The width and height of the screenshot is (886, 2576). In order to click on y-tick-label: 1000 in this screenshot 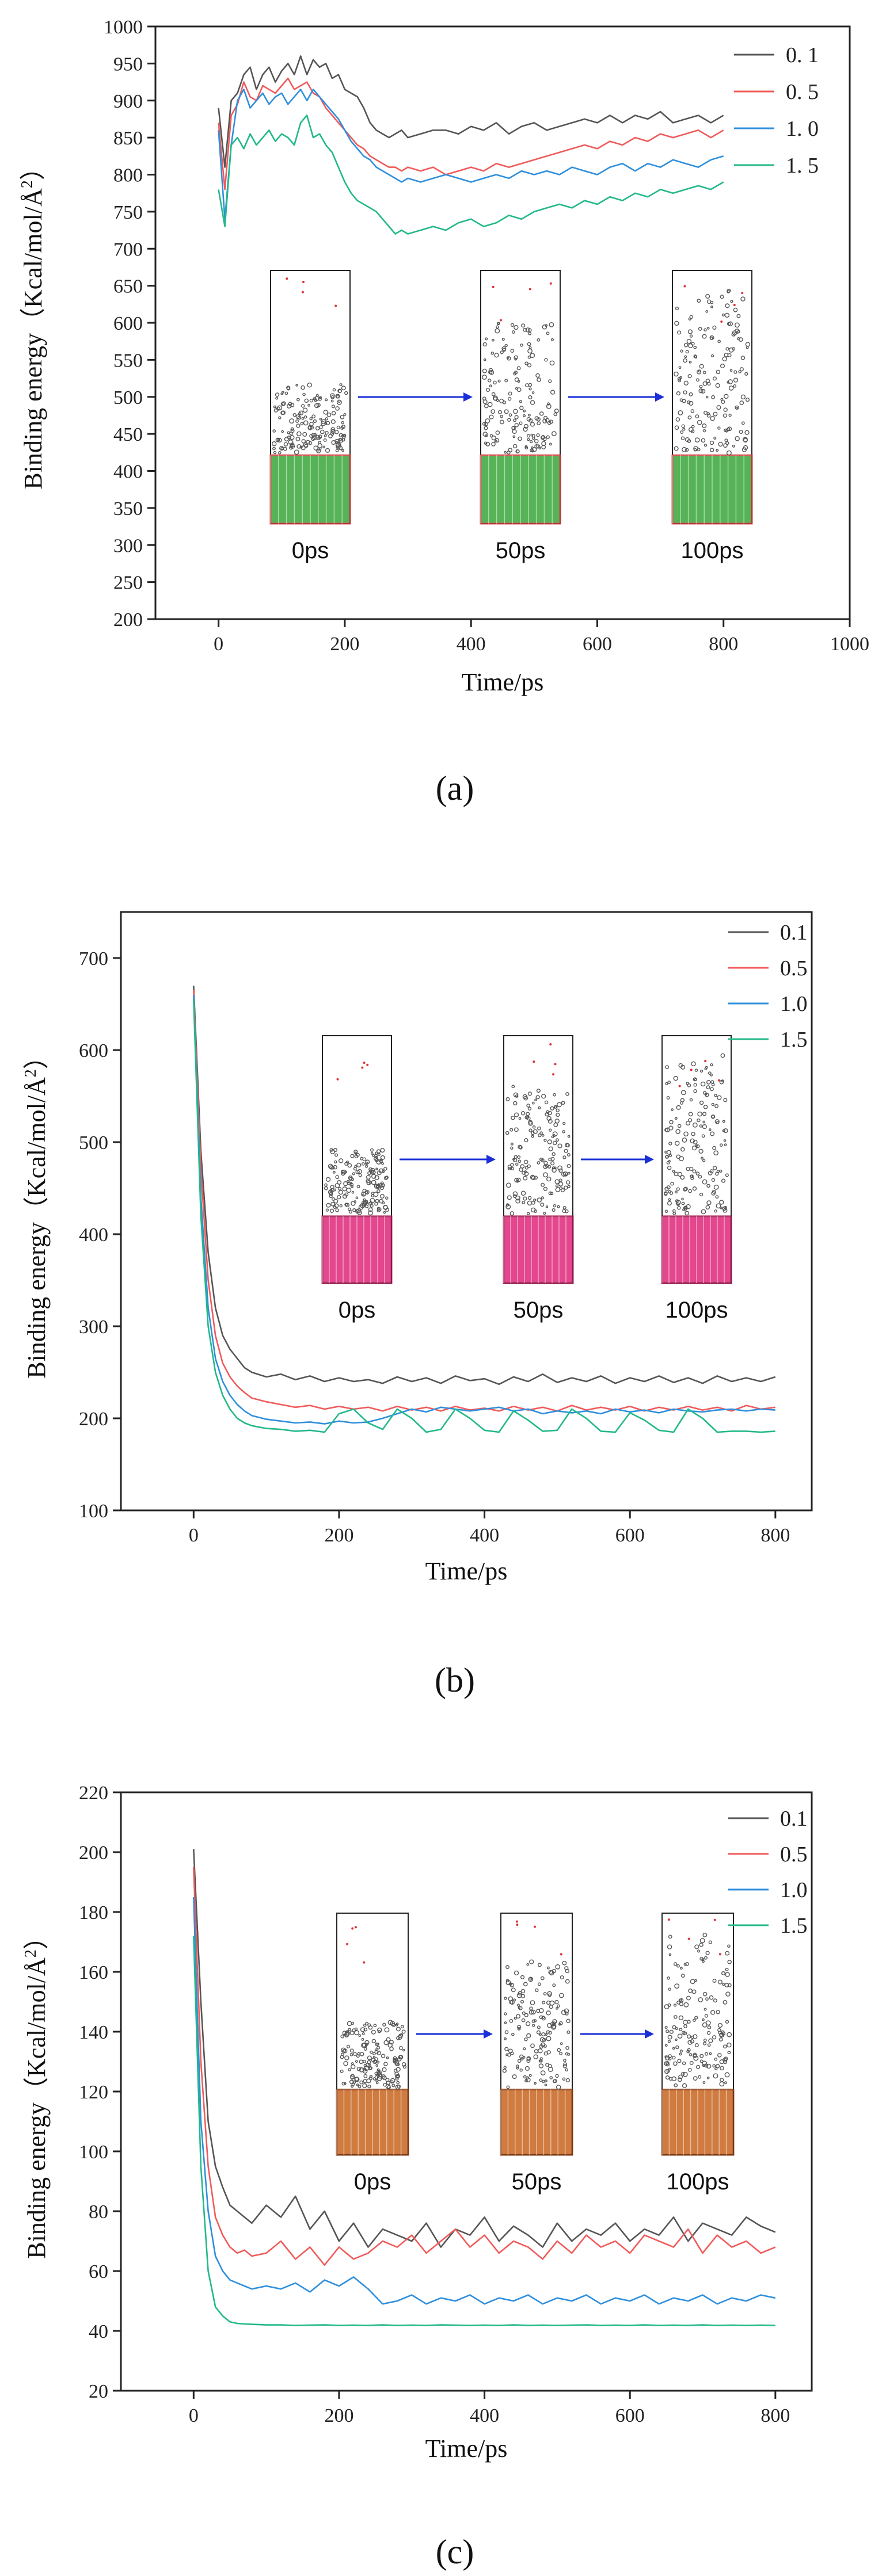, I will do `click(123, 27)`.